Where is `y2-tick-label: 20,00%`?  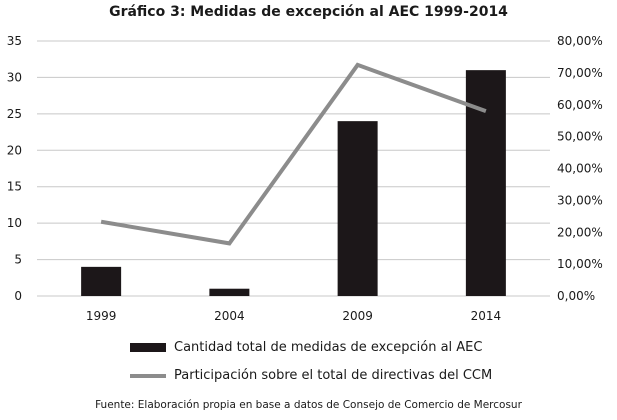
y2-tick-label: 20,00% is located at coordinates (580, 232).